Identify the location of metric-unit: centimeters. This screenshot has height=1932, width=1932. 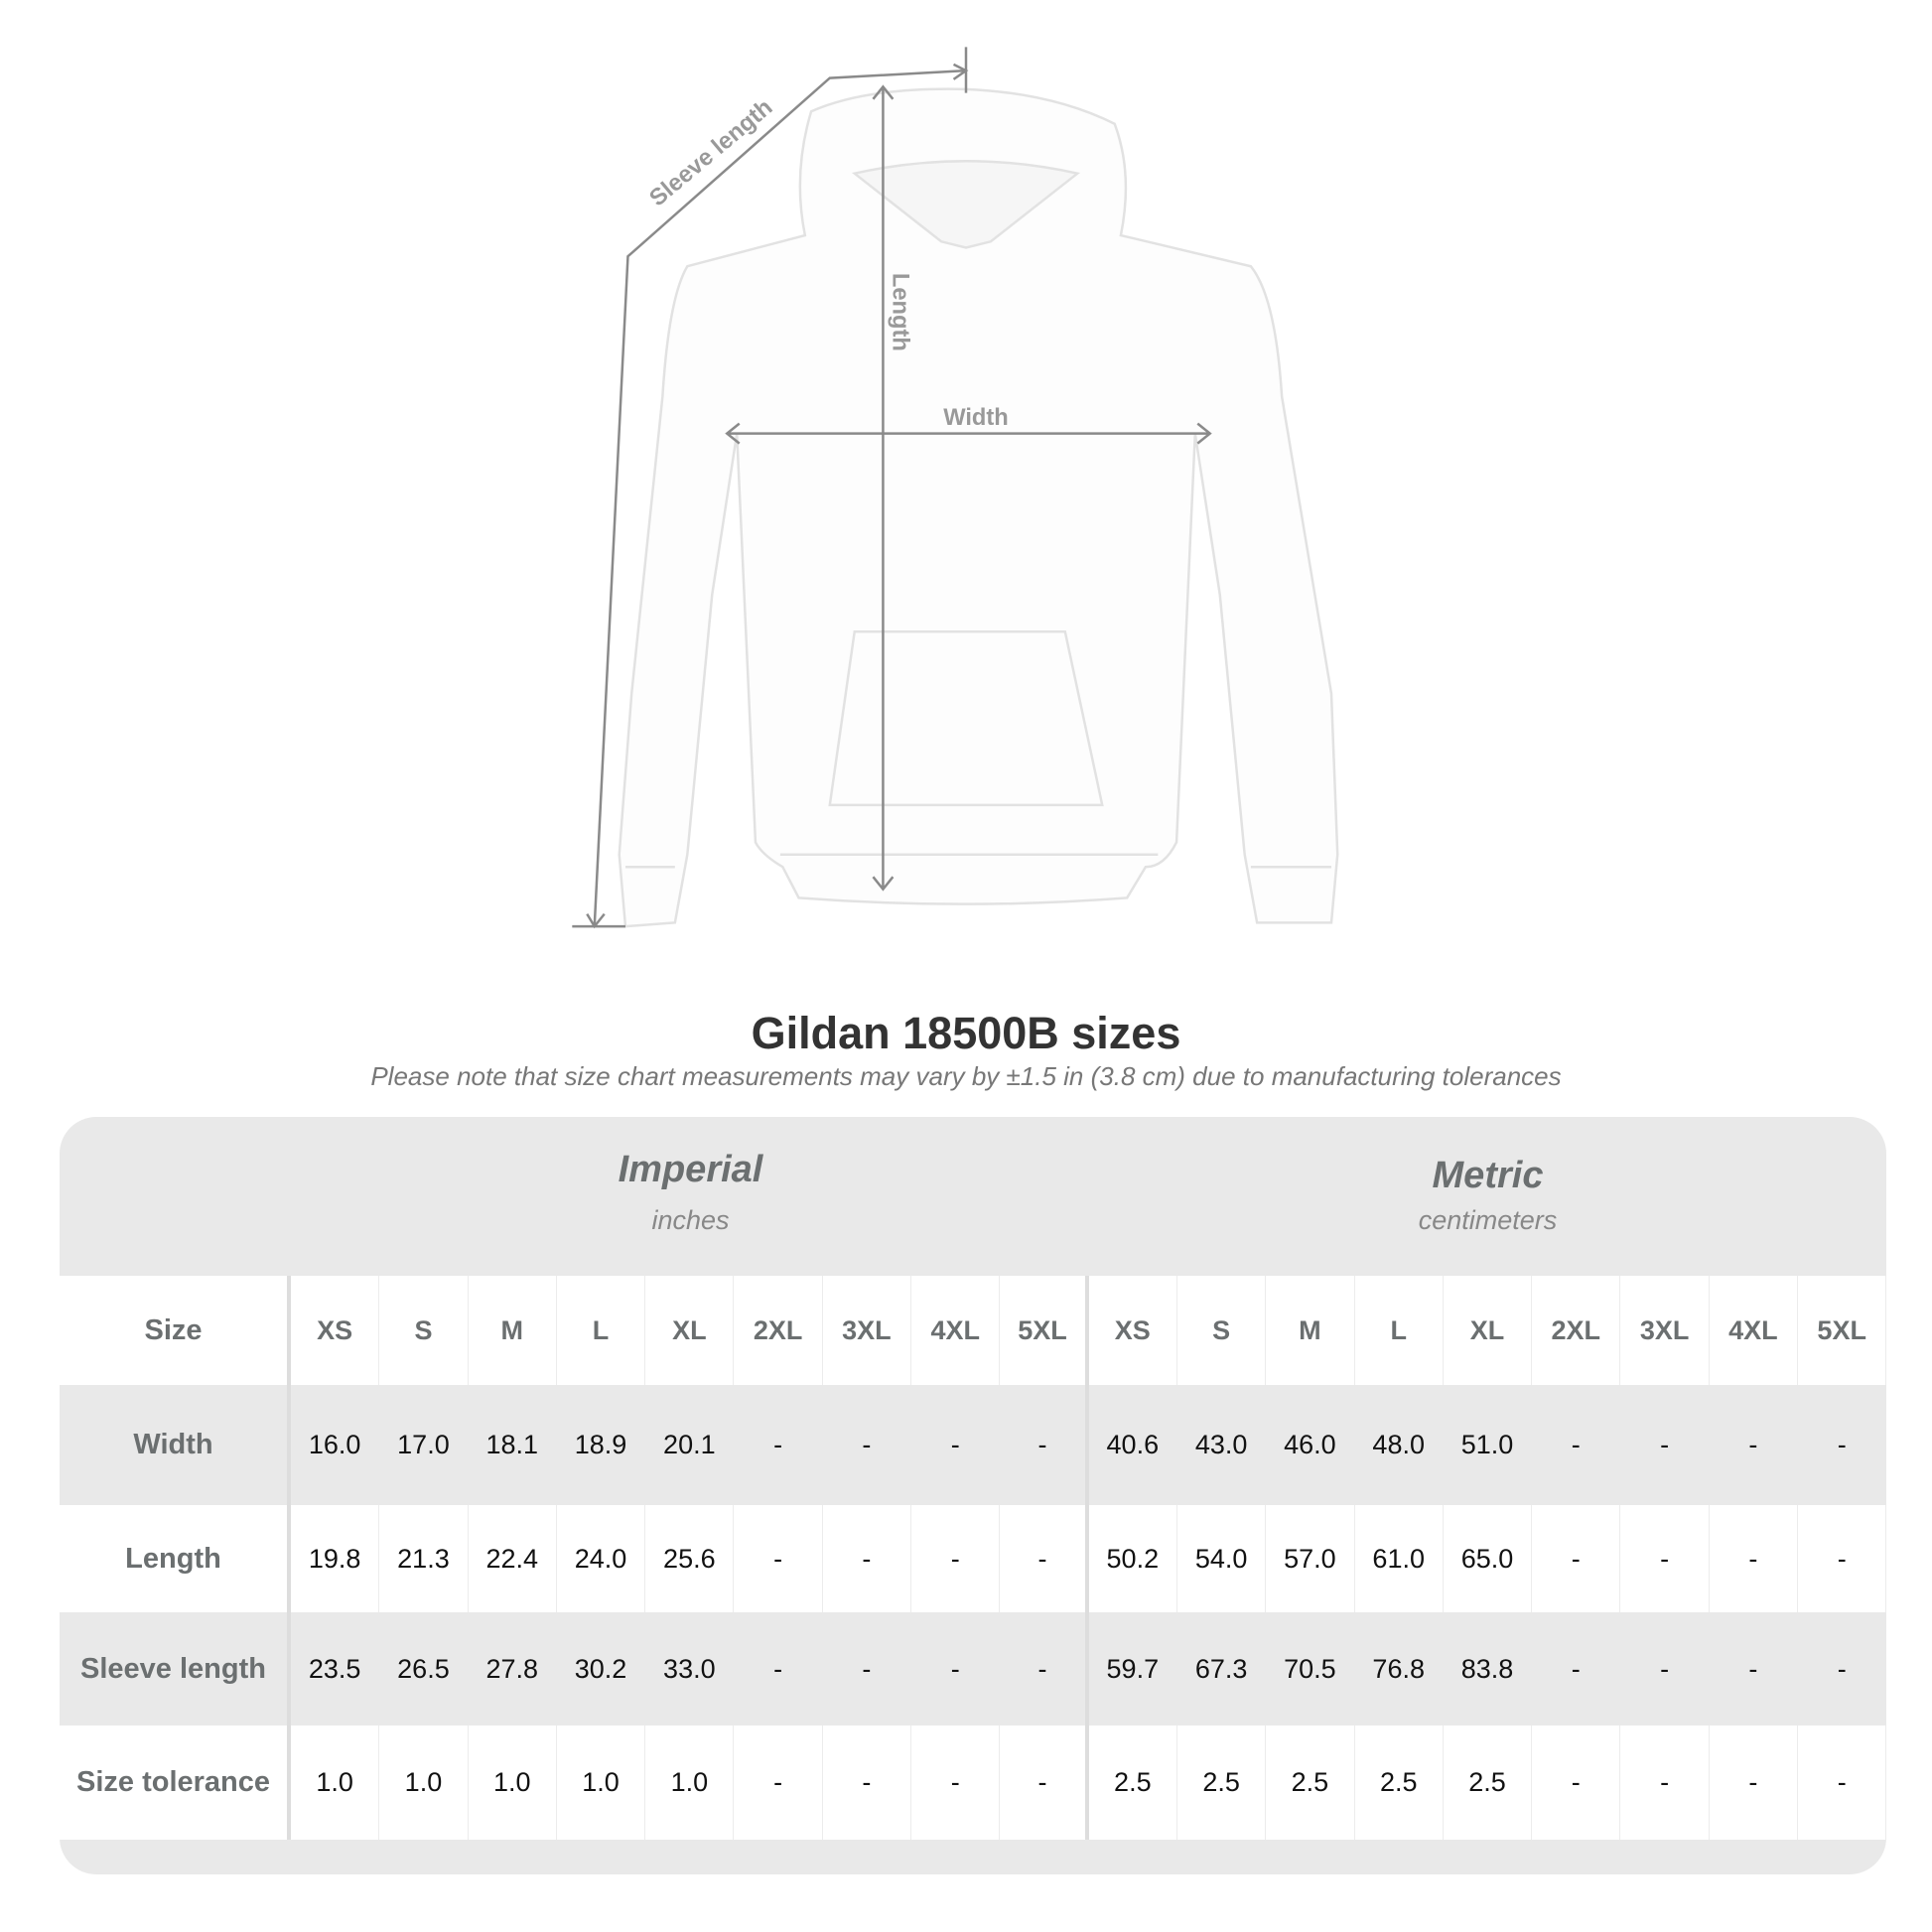
(1488, 1220).